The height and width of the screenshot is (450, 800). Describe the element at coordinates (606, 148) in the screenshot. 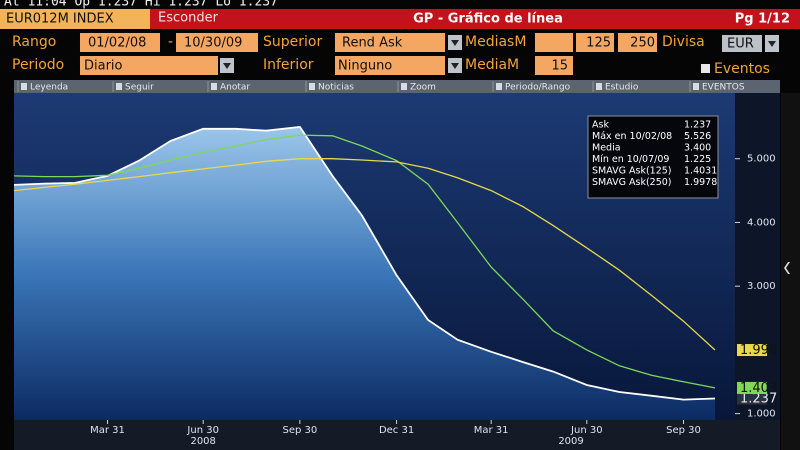

I see `legend-label: Media` at that location.